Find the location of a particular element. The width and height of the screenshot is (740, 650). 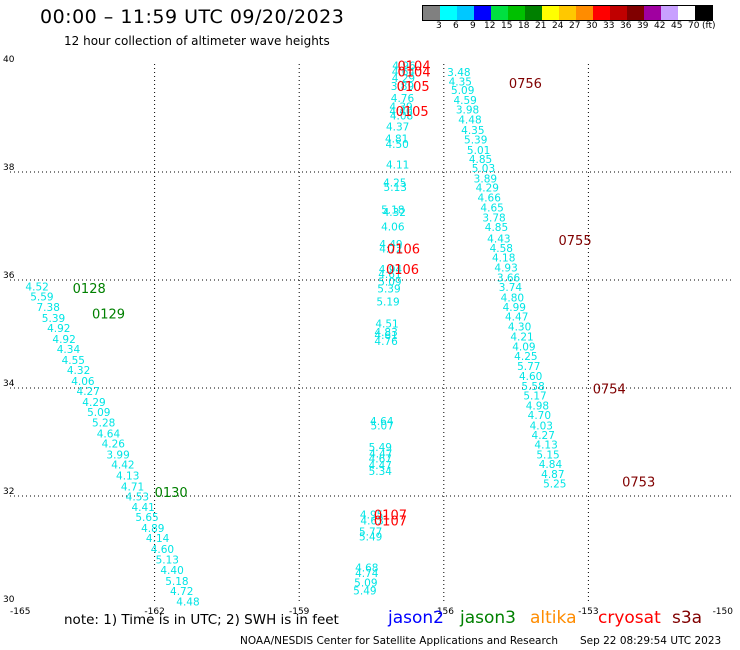

color-scale-label: 70 is located at coordinates (694, 26).